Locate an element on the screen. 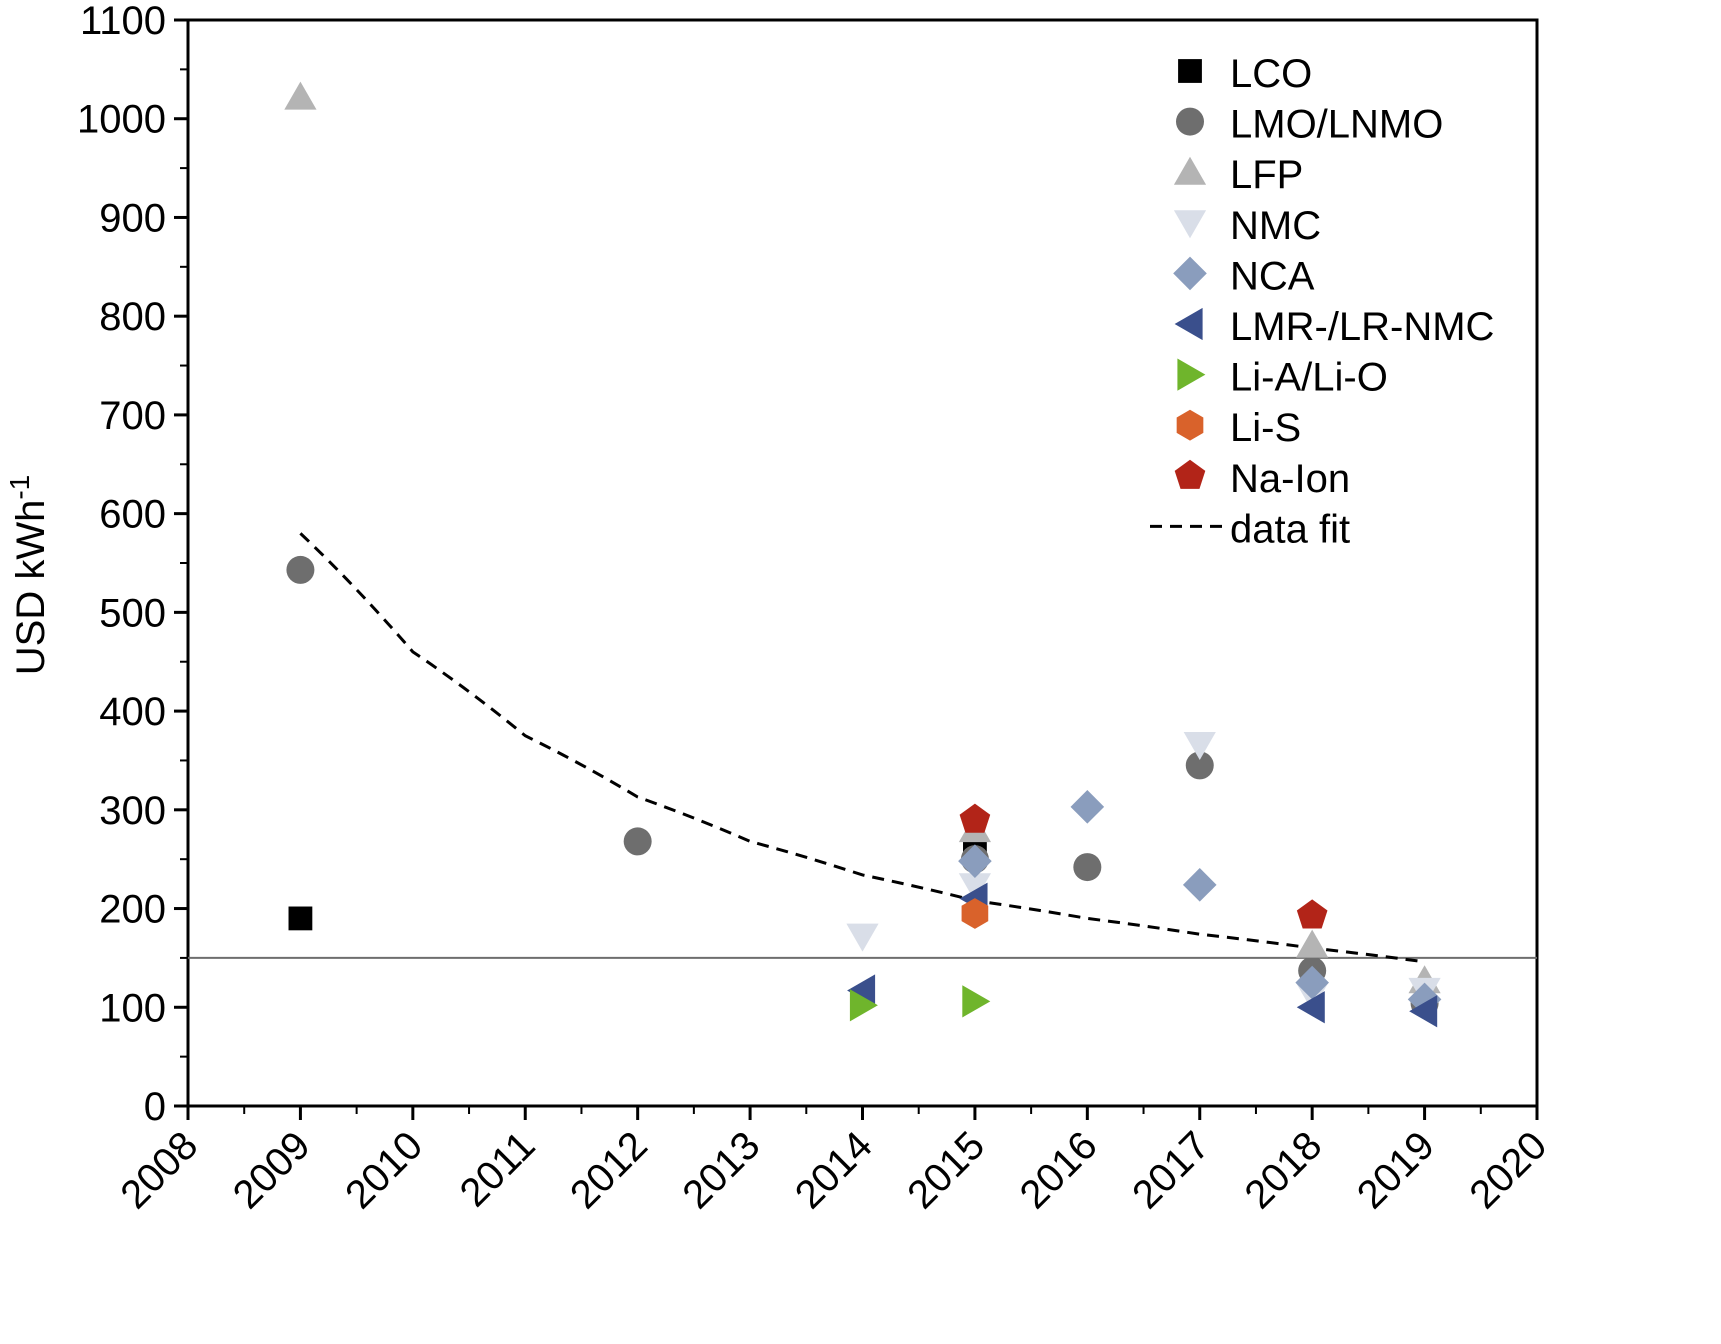 The width and height of the screenshot is (1721, 1344). series-nmc is located at coordinates (1143, 871).